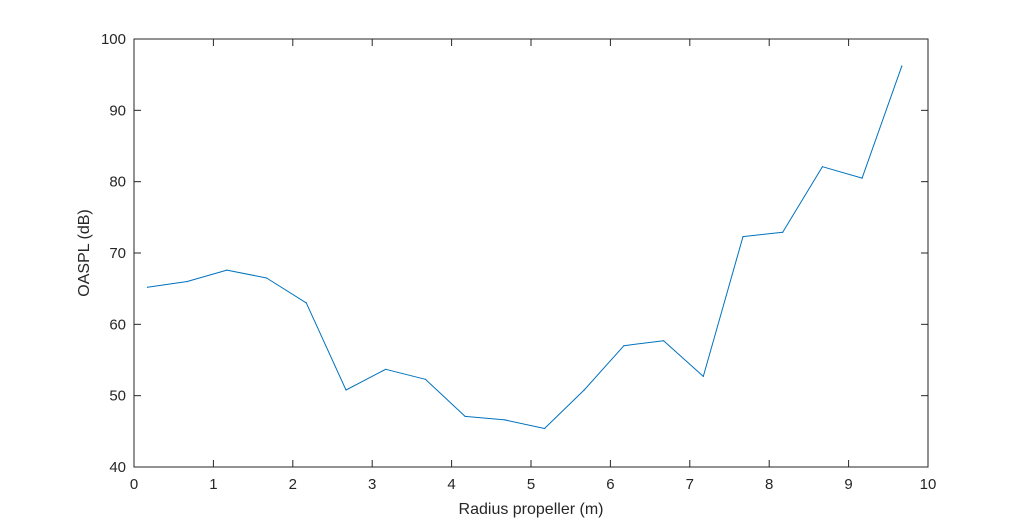  Describe the element at coordinates (928, 484) in the screenshot. I see `x-tick-label: 10` at that location.